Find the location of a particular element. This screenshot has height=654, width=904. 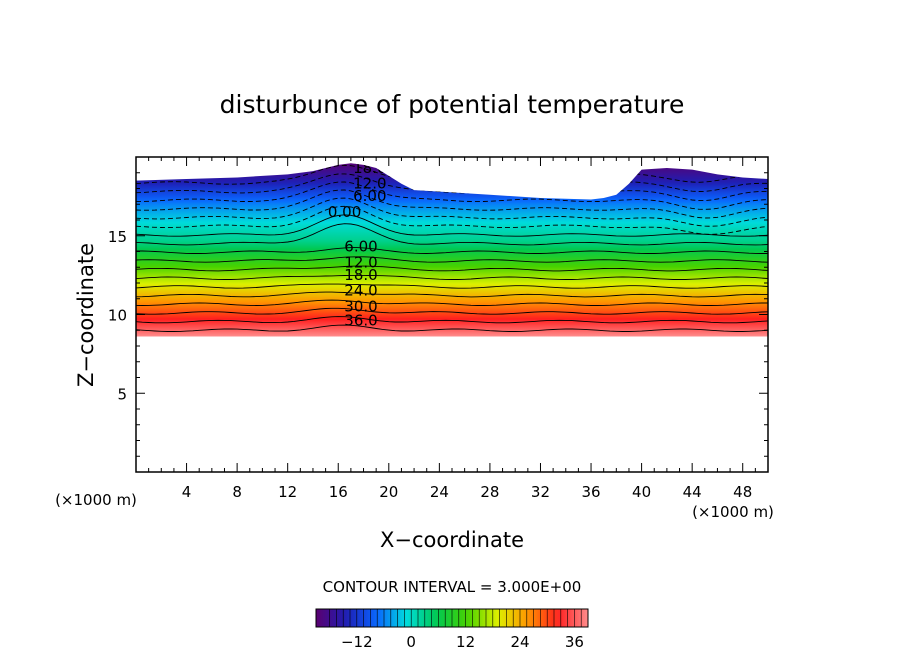

x-tick-label: 44 is located at coordinates (692, 492).